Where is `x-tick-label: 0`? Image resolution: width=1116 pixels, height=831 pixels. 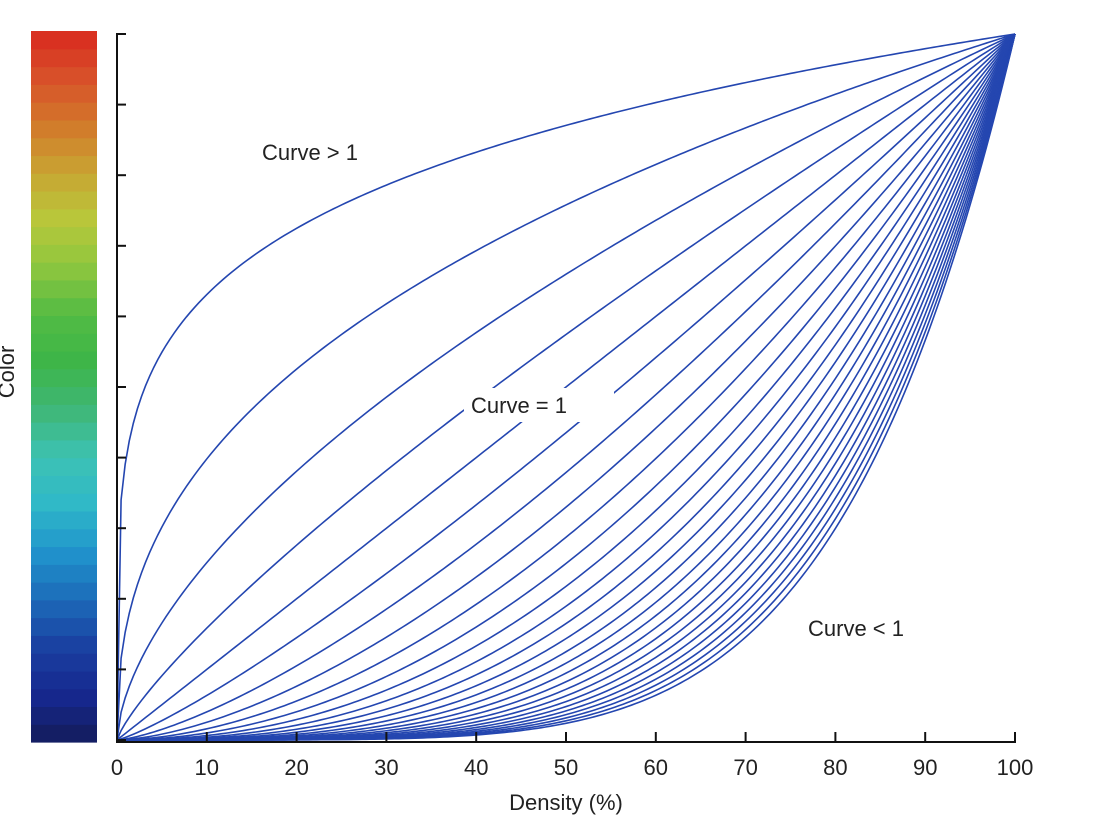 x-tick-label: 0 is located at coordinates (117, 767).